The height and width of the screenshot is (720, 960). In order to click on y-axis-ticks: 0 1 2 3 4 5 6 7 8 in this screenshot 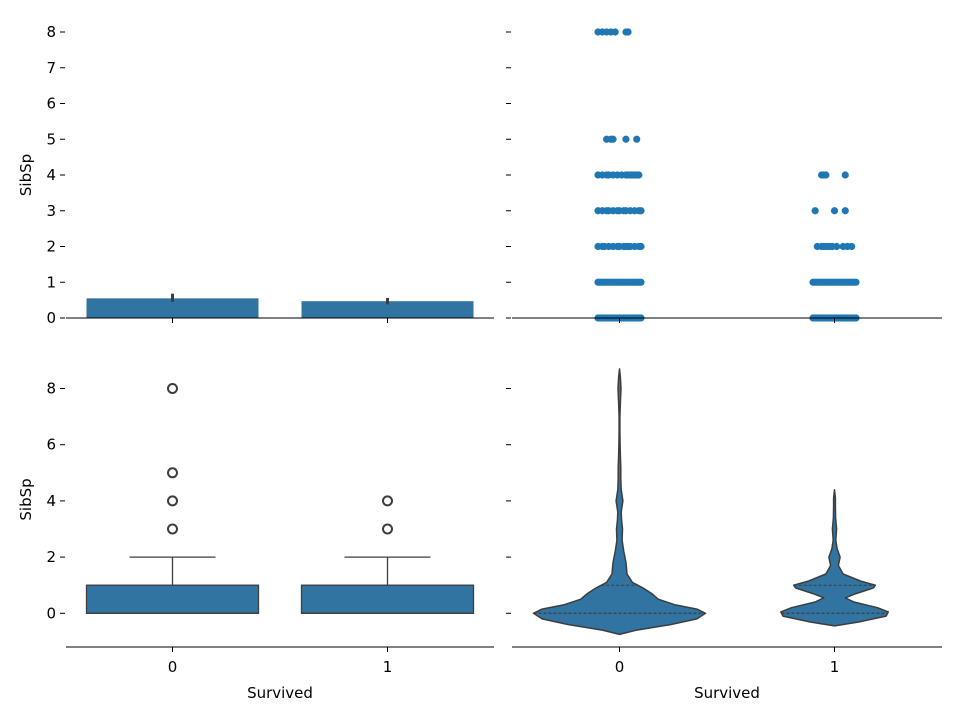, I will do `click(55, 175)`.